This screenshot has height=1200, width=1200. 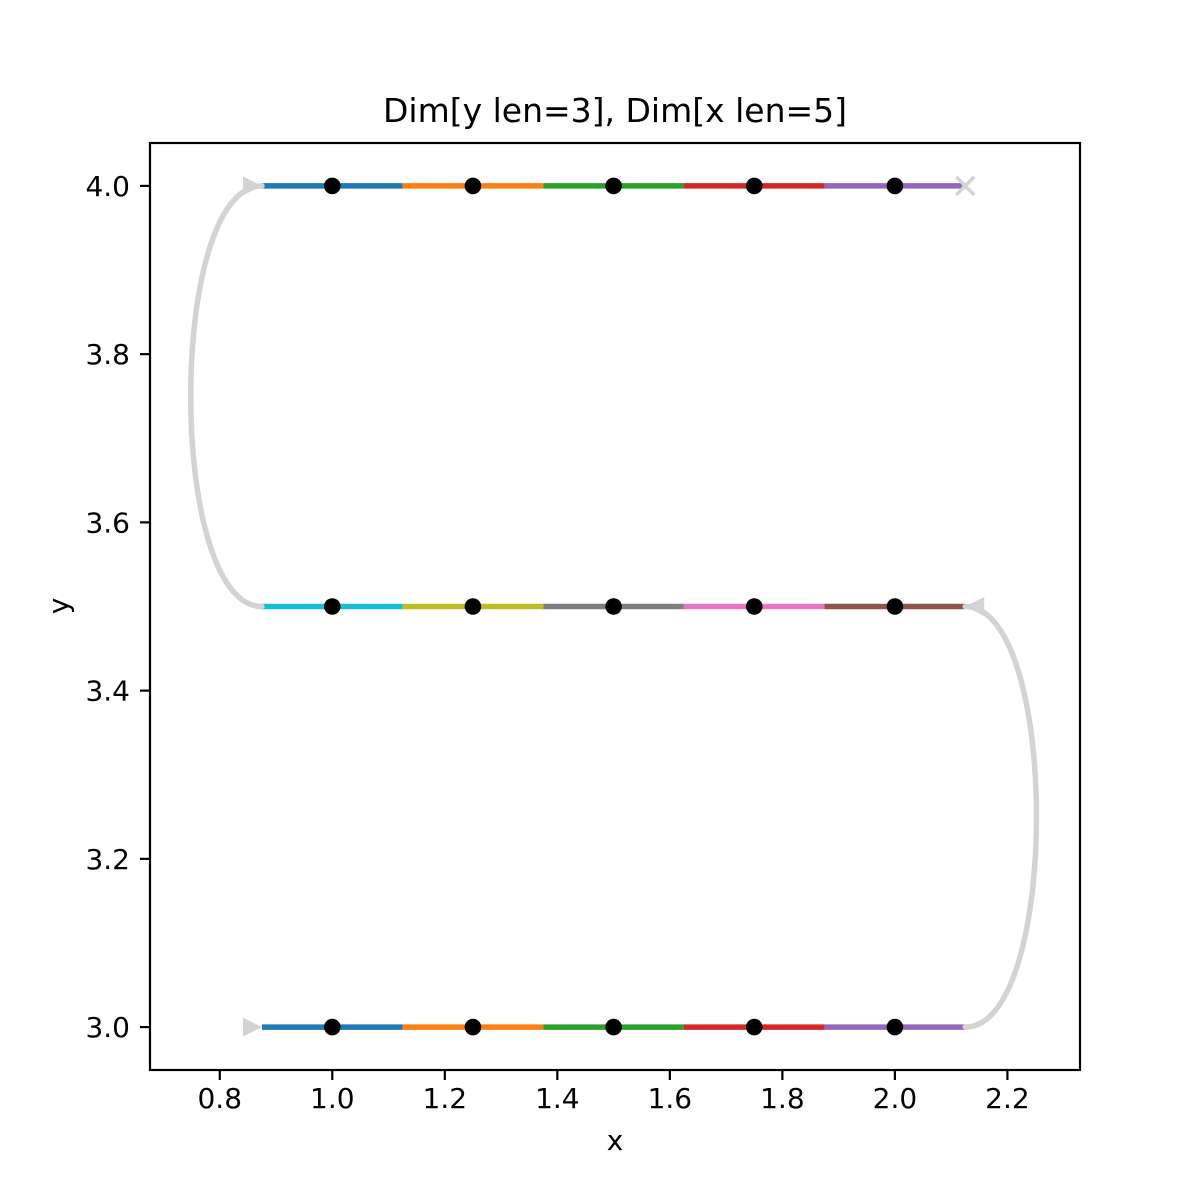 I want to click on x-tick-label: 1.4, so click(x=557, y=1098).